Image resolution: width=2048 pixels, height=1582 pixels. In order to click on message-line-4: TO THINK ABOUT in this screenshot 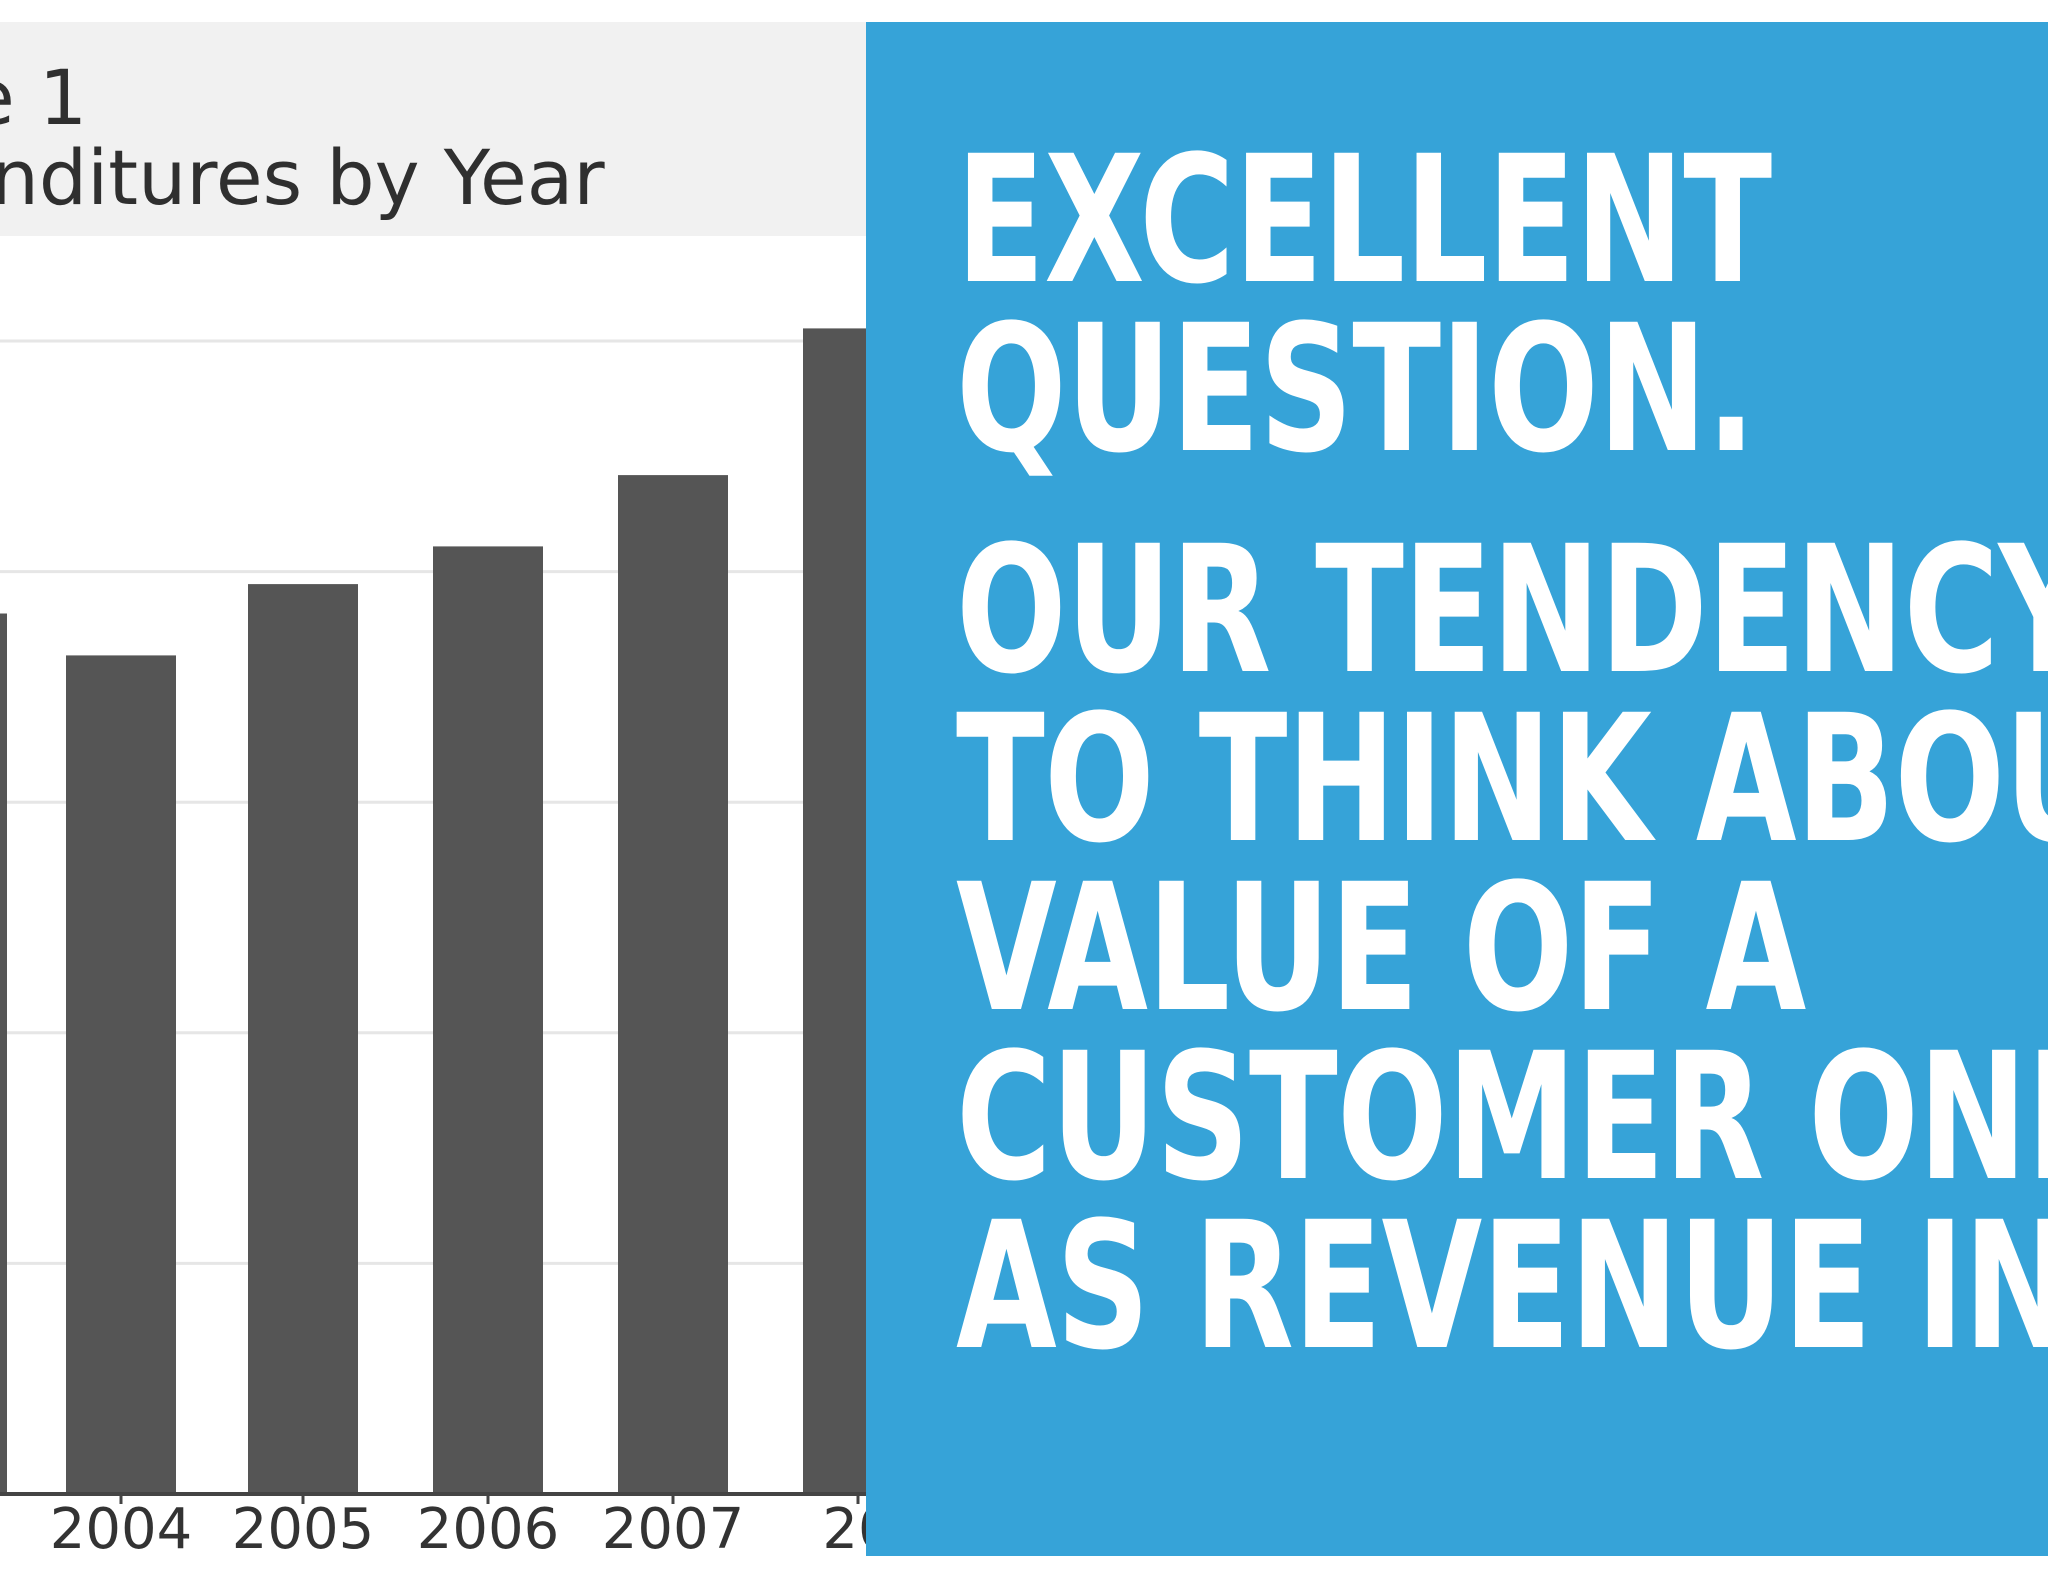, I will do `click(1502, 779)`.